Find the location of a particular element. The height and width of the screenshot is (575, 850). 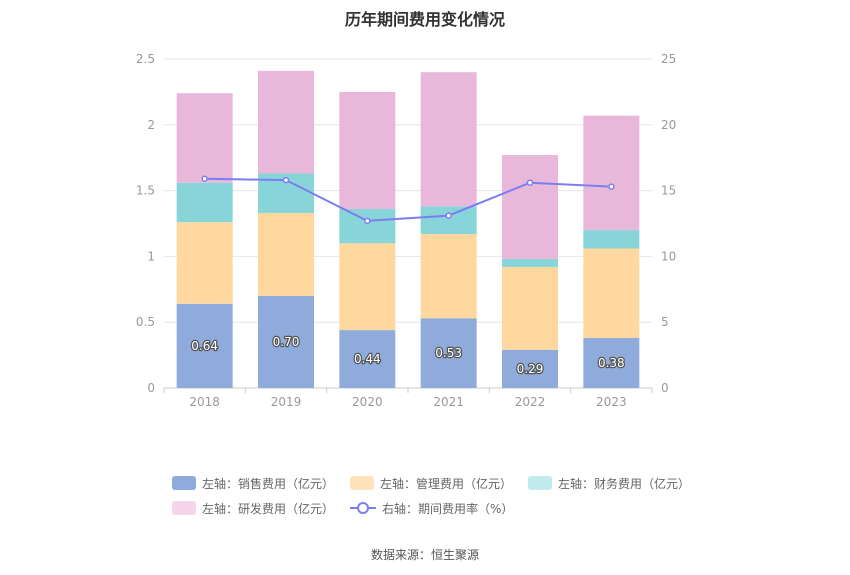

x-tick-label: 2023 is located at coordinates (611, 402).